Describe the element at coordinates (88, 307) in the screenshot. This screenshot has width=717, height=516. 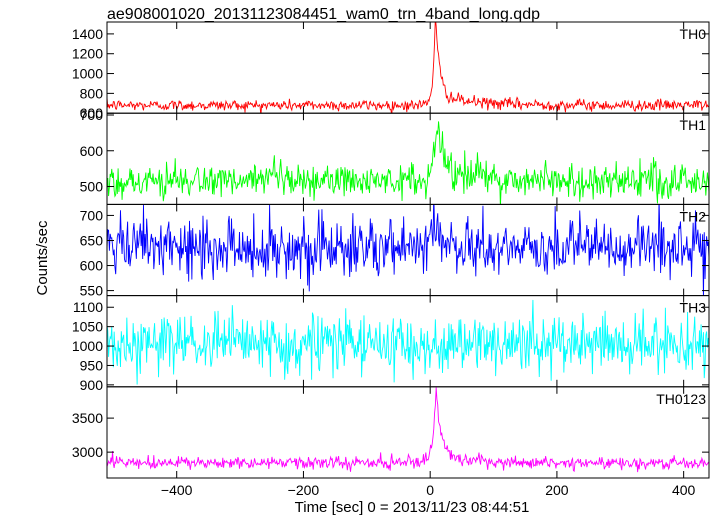
I see `y-tick-label-th3: 1100` at that location.